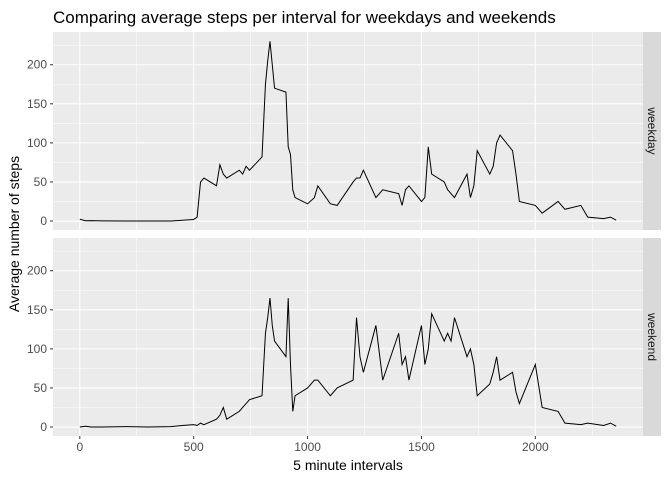  What do you see at coordinates (194, 447) in the screenshot?
I see `x-tick-label: 500` at bounding box center [194, 447].